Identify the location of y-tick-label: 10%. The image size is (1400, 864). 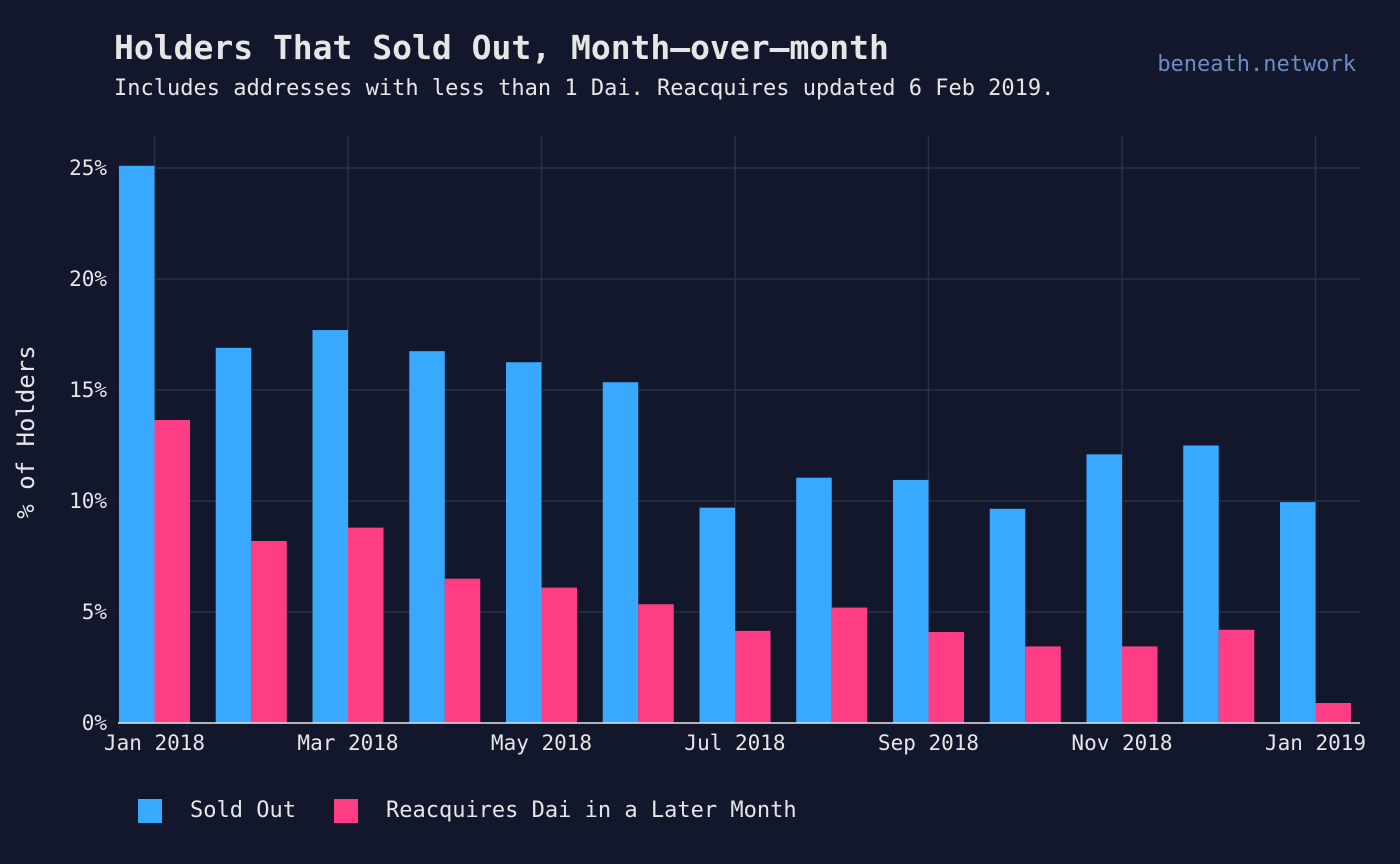
(88, 501).